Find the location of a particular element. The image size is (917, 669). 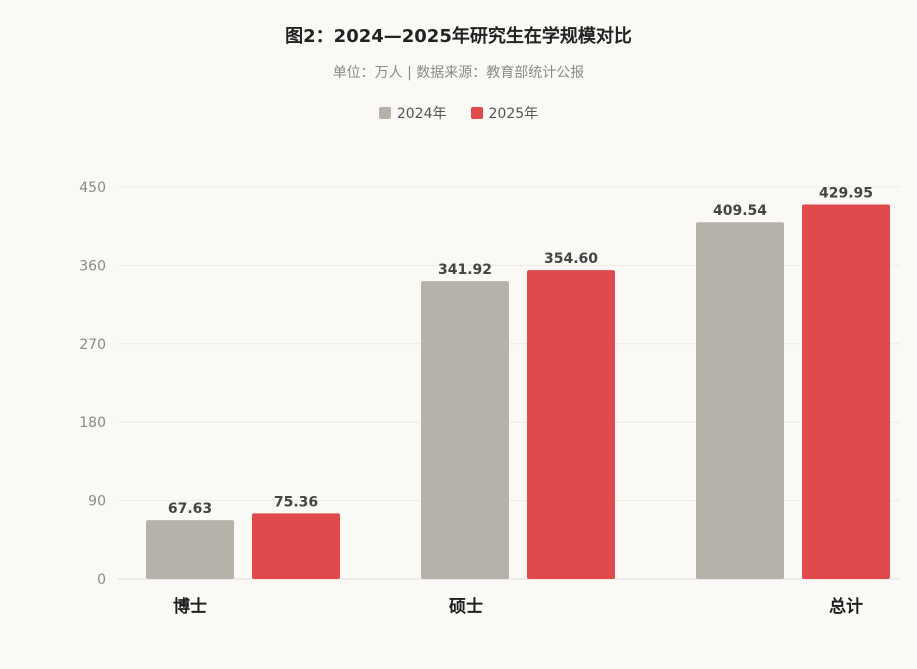

x-category-label: 硕士 is located at coordinates (466, 606).